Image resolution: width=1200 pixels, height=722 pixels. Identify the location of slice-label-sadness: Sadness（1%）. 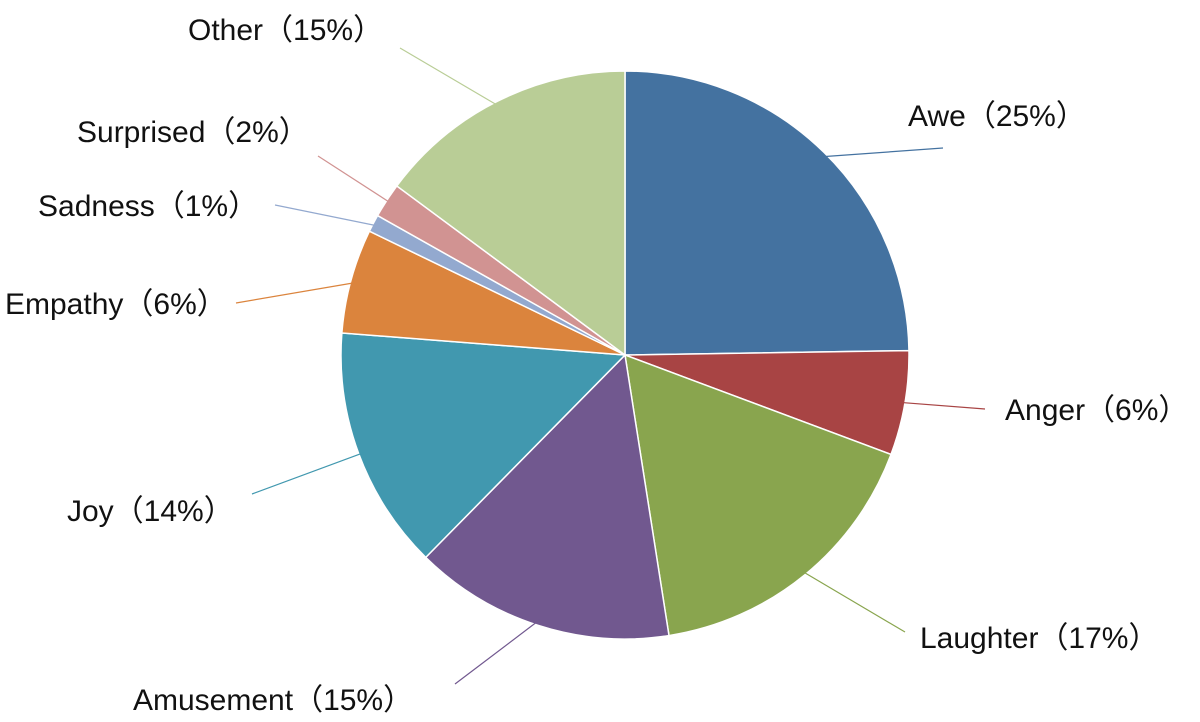
(148, 206).